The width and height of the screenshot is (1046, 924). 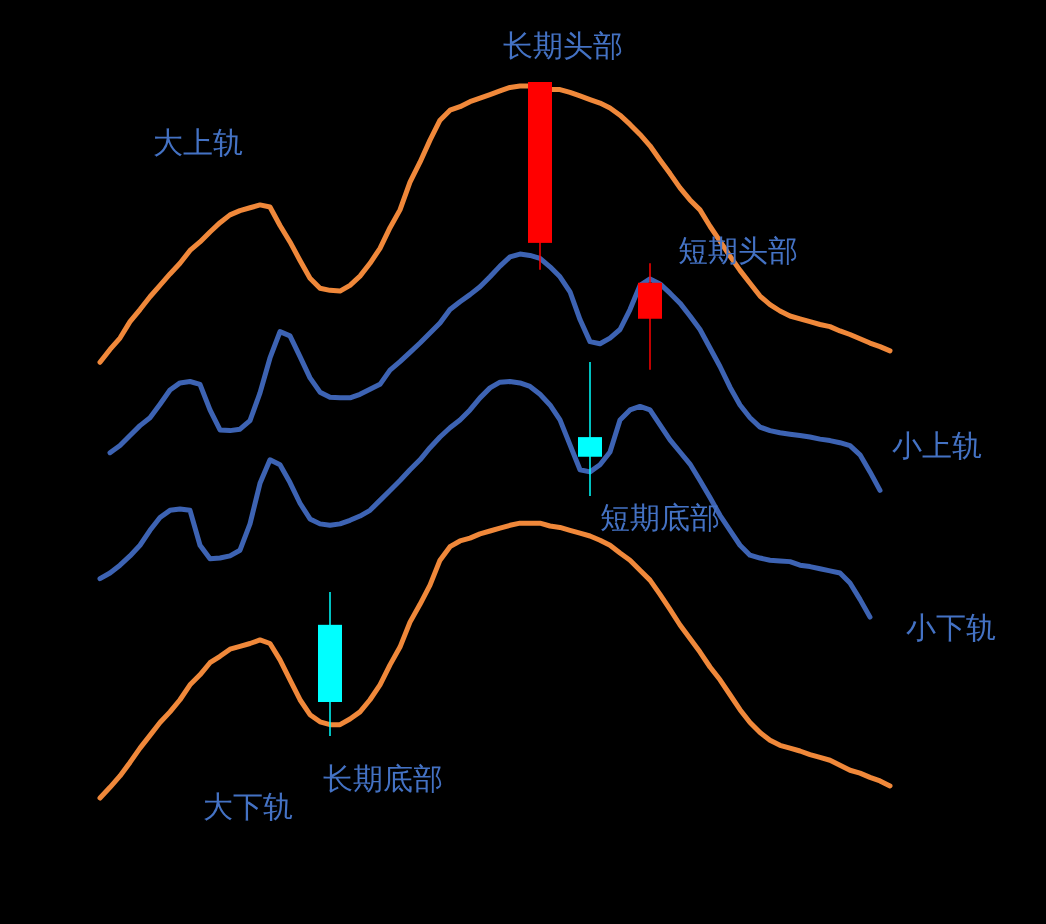 What do you see at coordinates (248, 806) in the screenshot?
I see `text: 大下轨` at bounding box center [248, 806].